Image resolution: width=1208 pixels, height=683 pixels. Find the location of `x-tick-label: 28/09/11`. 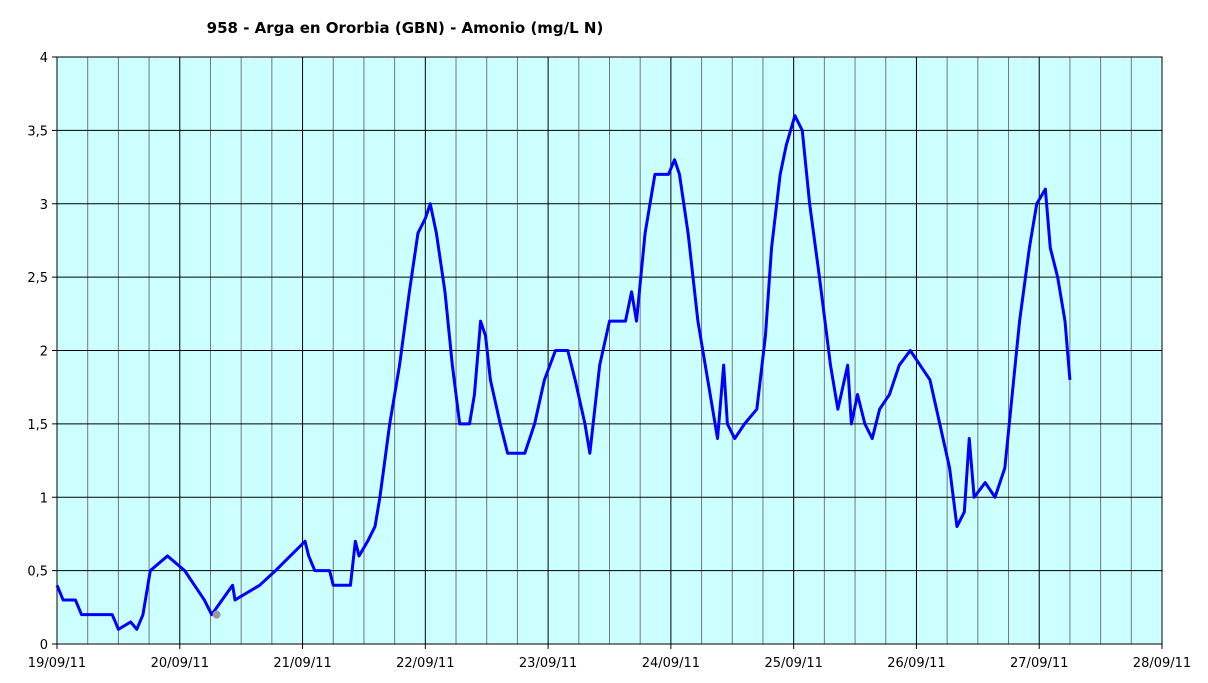

x-tick-label: 28/09/11 is located at coordinates (1162, 663).